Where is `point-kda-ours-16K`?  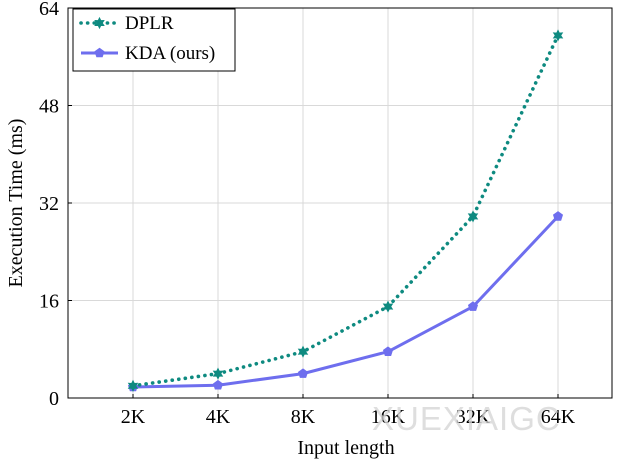 point-kda-ours-16K is located at coordinates (388, 351).